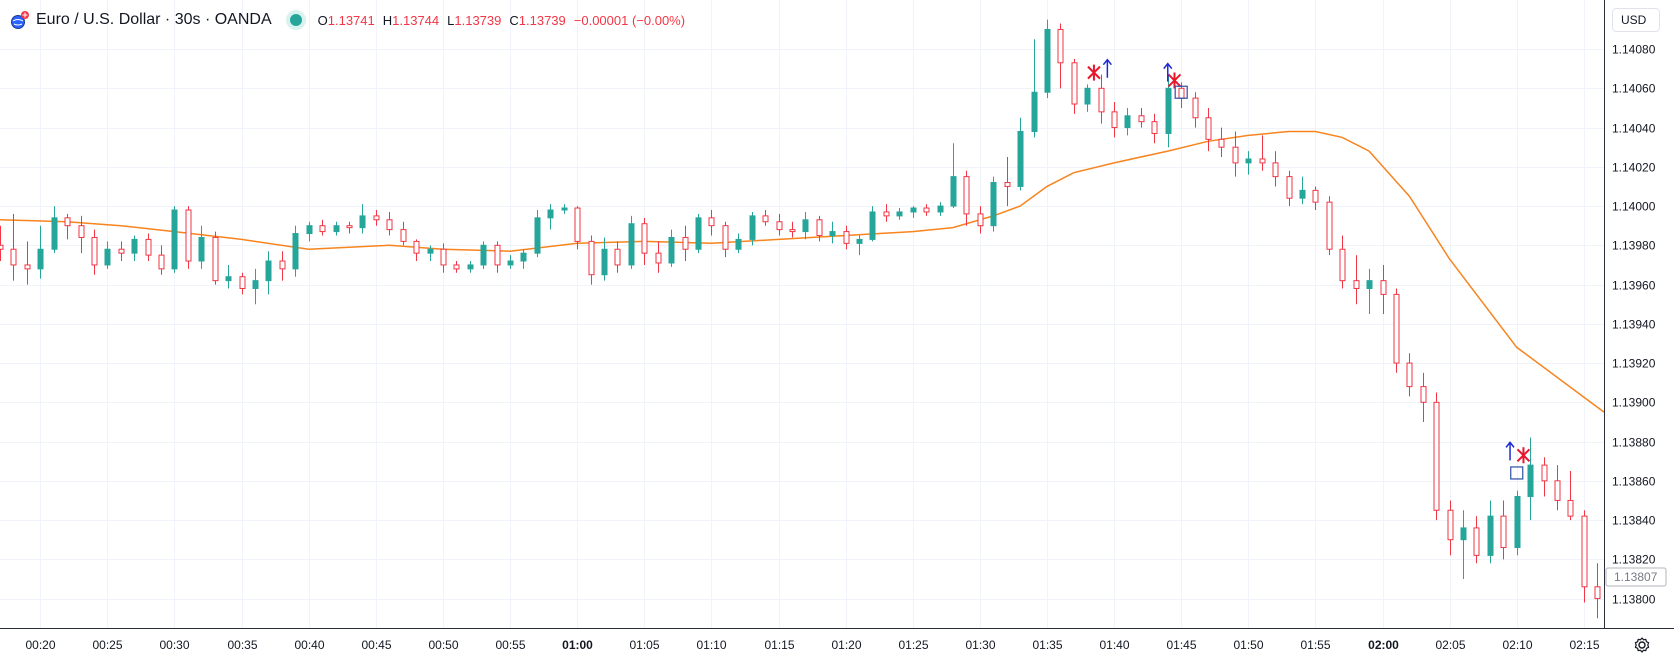  I want to click on market-status-dot, so click(295, 20).